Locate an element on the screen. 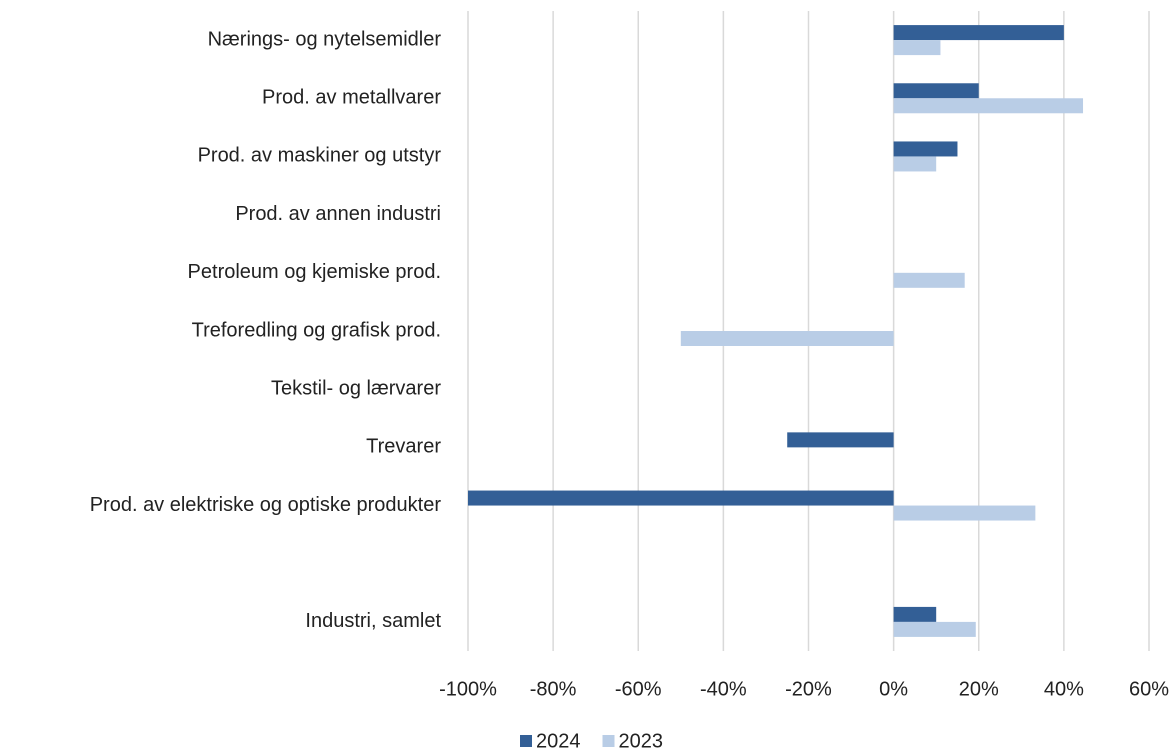 This screenshot has width=1176, height=751. y-tick-label: Prod. av metallvarer is located at coordinates (351, 98).